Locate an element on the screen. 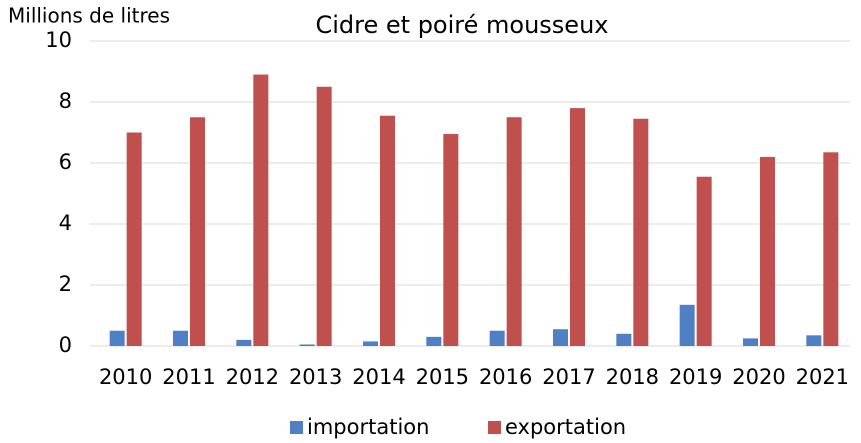 The width and height of the screenshot is (861, 443). chart-title: Cidre et poiré mousseux is located at coordinates (462, 25).